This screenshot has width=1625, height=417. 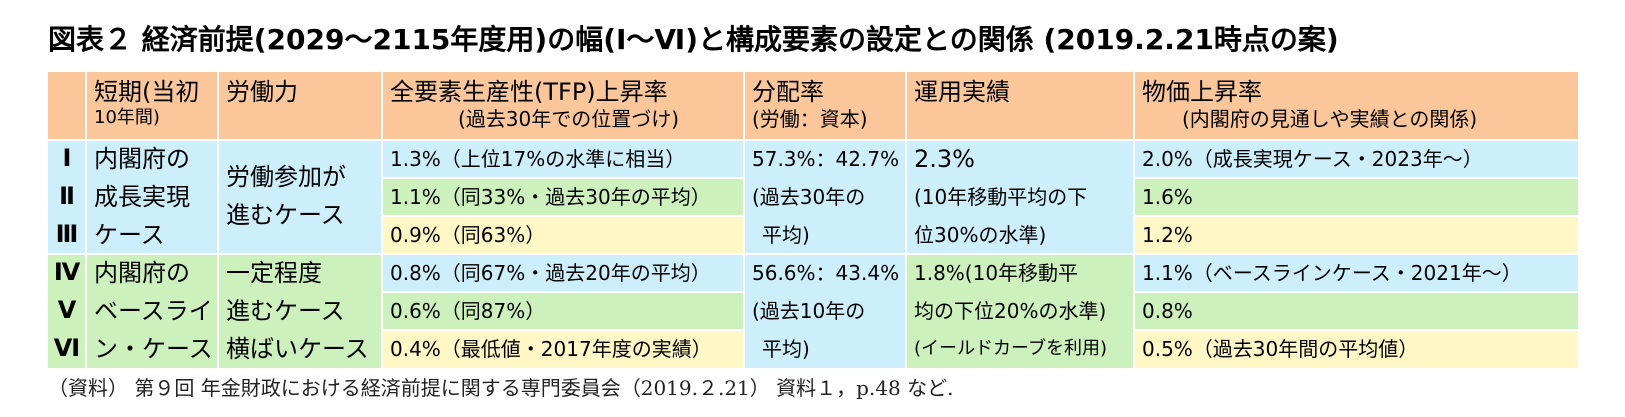 I want to click on row-label-6: Ⅵ, so click(x=67, y=348).